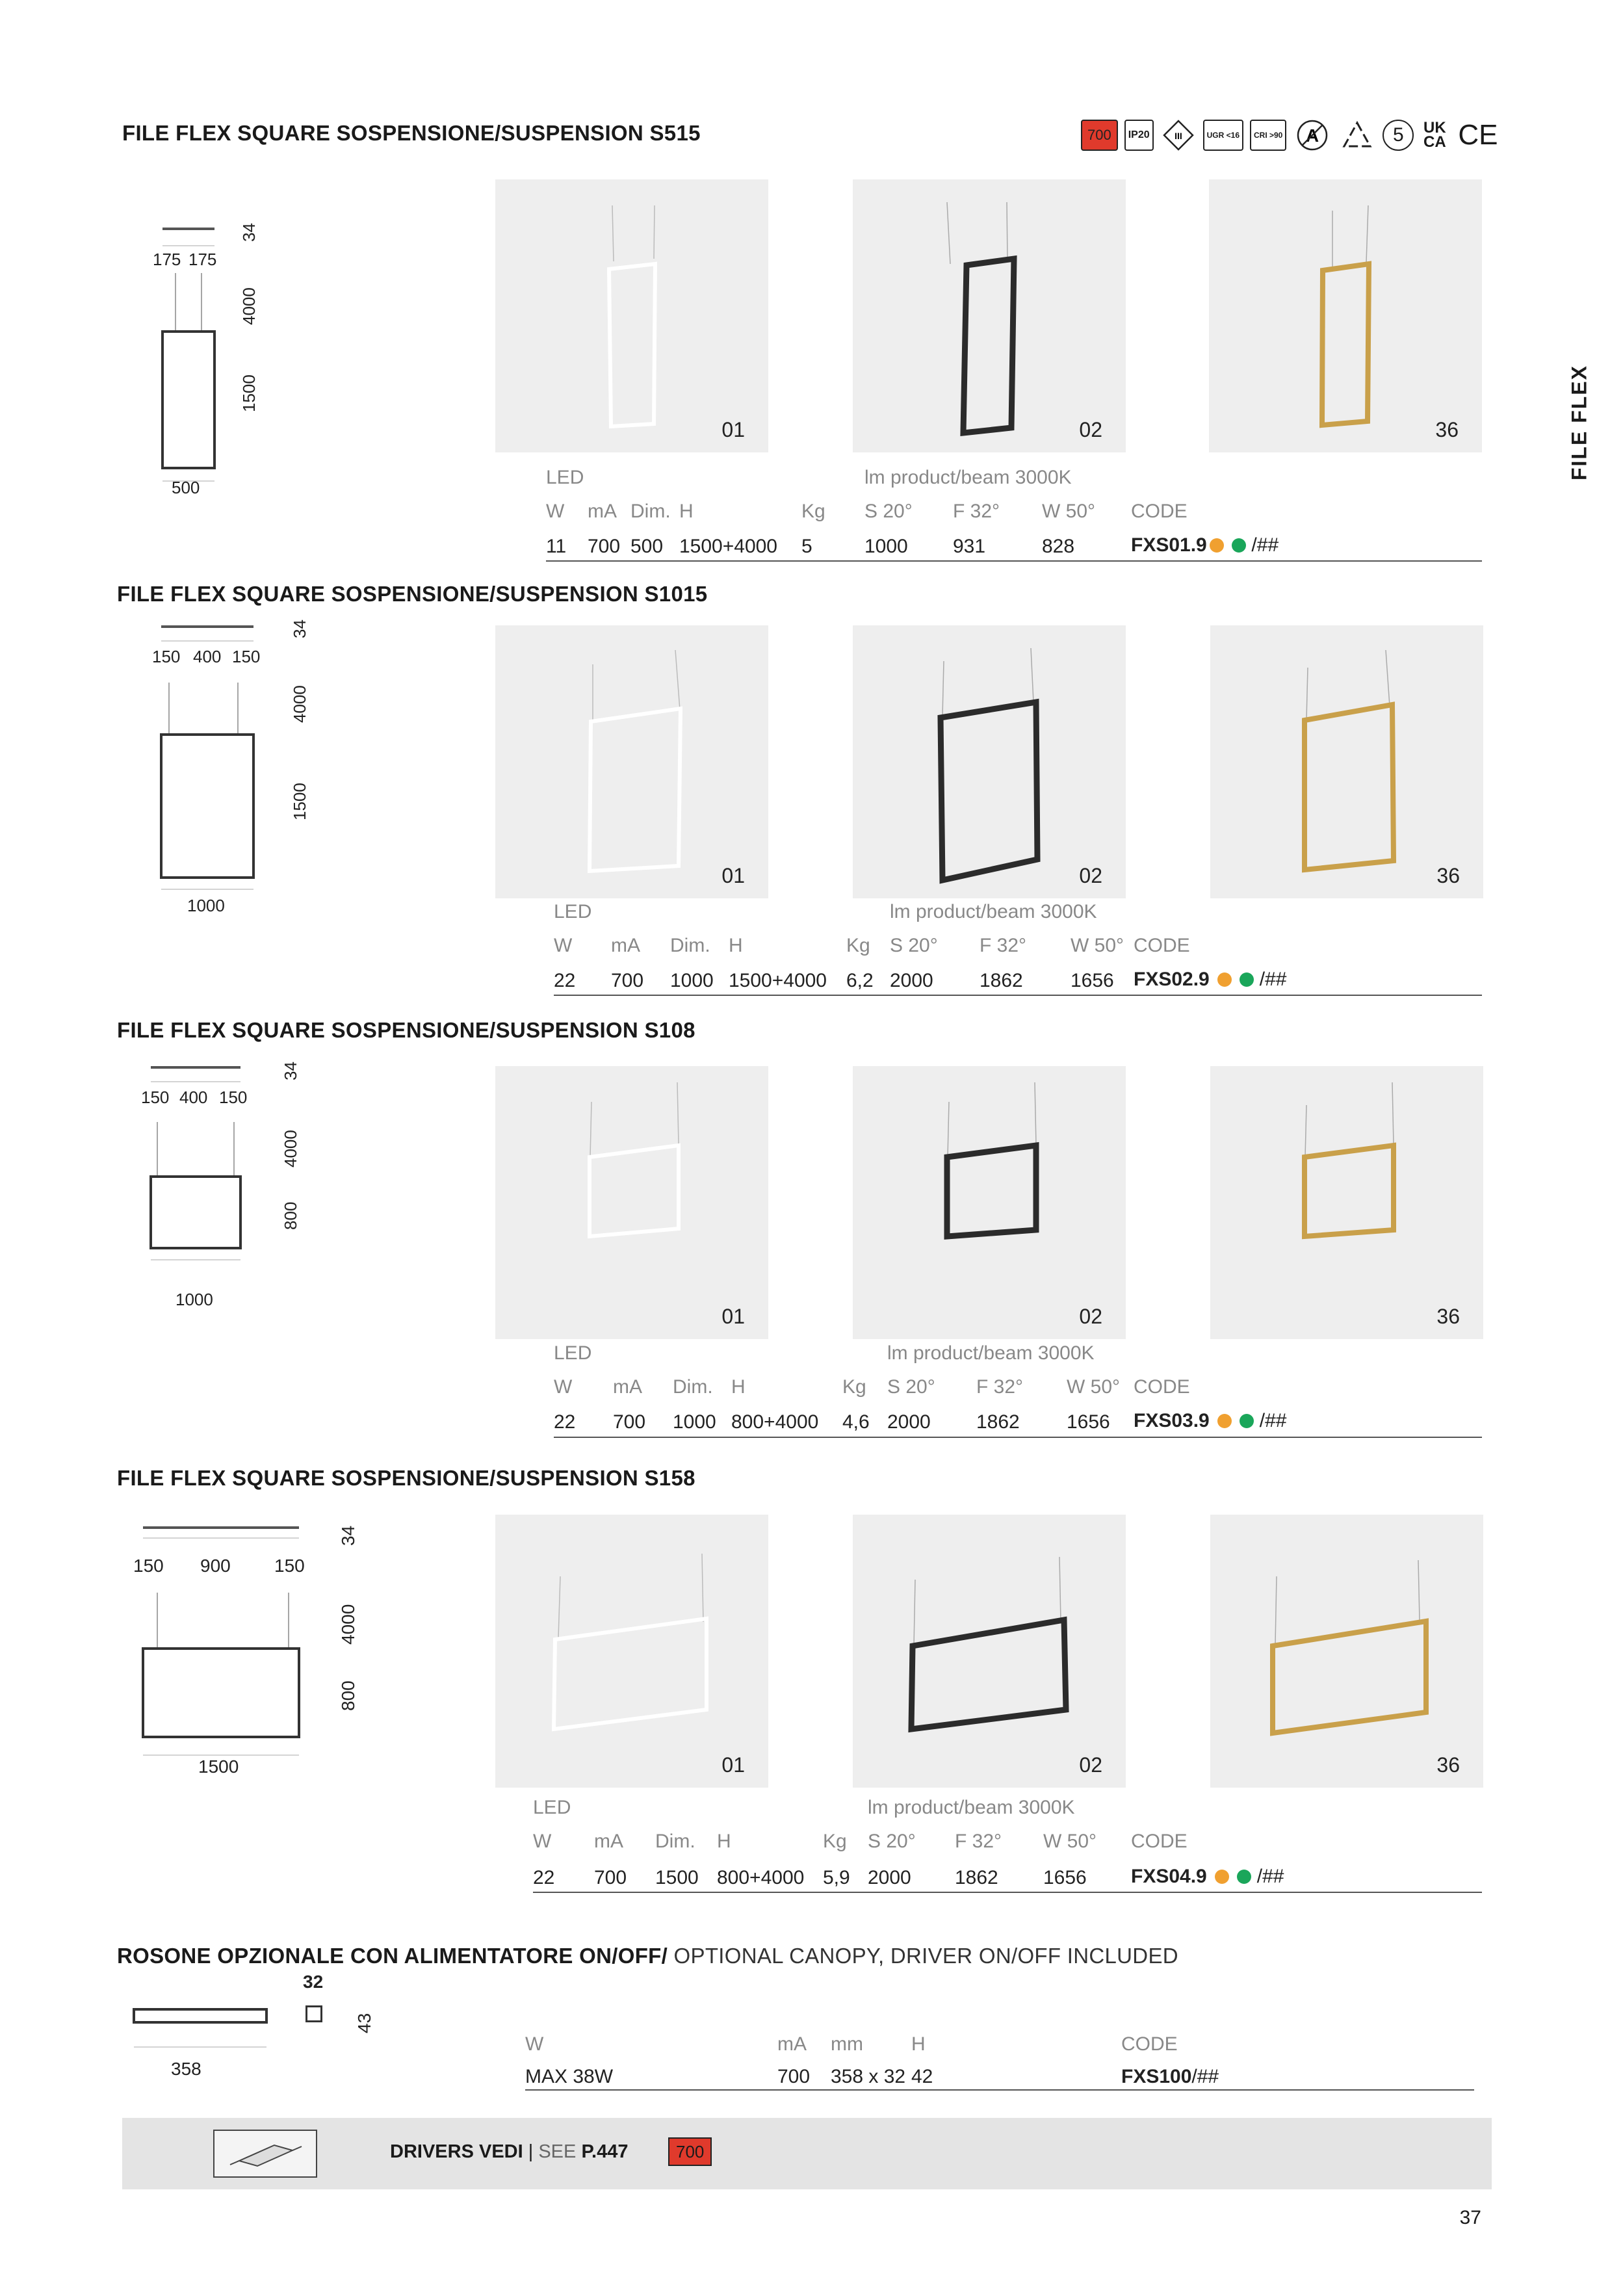 The image size is (1623, 2296). I want to click on spec-value-s20: 1000, so click(886, 546).